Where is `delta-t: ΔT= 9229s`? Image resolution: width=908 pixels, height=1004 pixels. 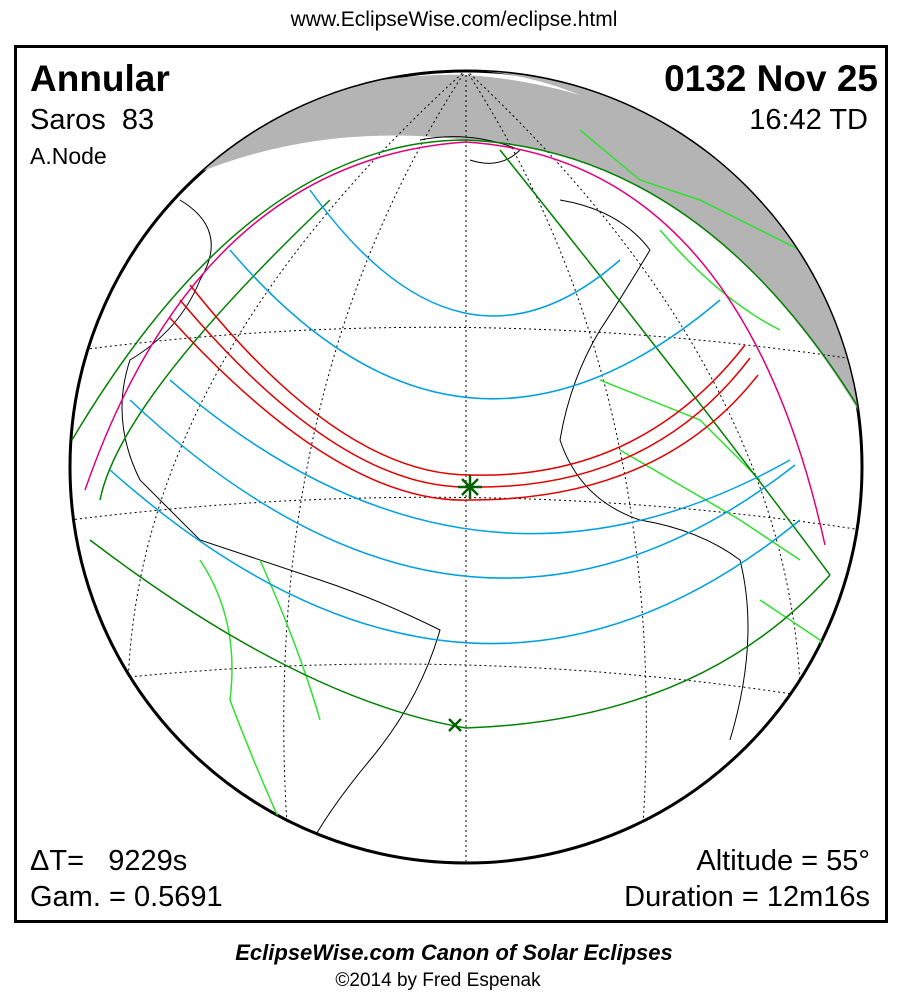 delta-t: ΔT= 9229s is located at coordinates (109, 861).